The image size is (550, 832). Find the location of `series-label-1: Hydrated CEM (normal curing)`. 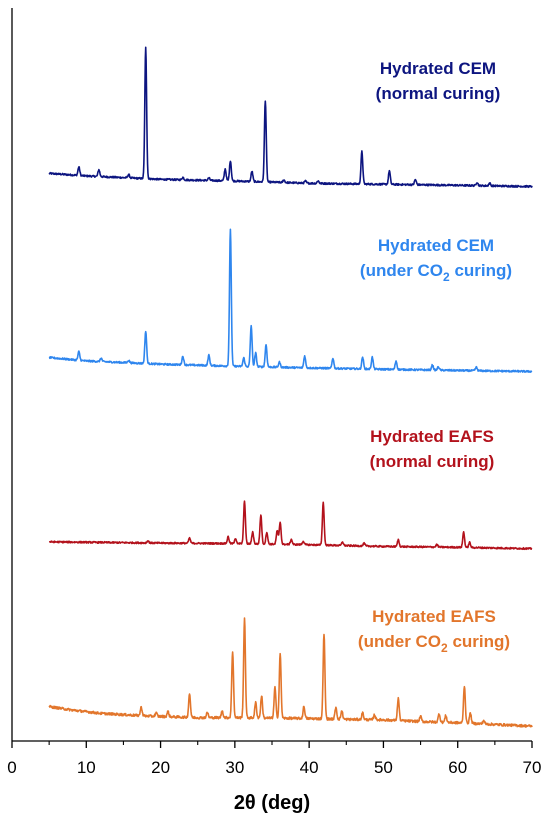

series-label-1: Hydrated CEM (normal curing) is located at coordinates (438, 81).